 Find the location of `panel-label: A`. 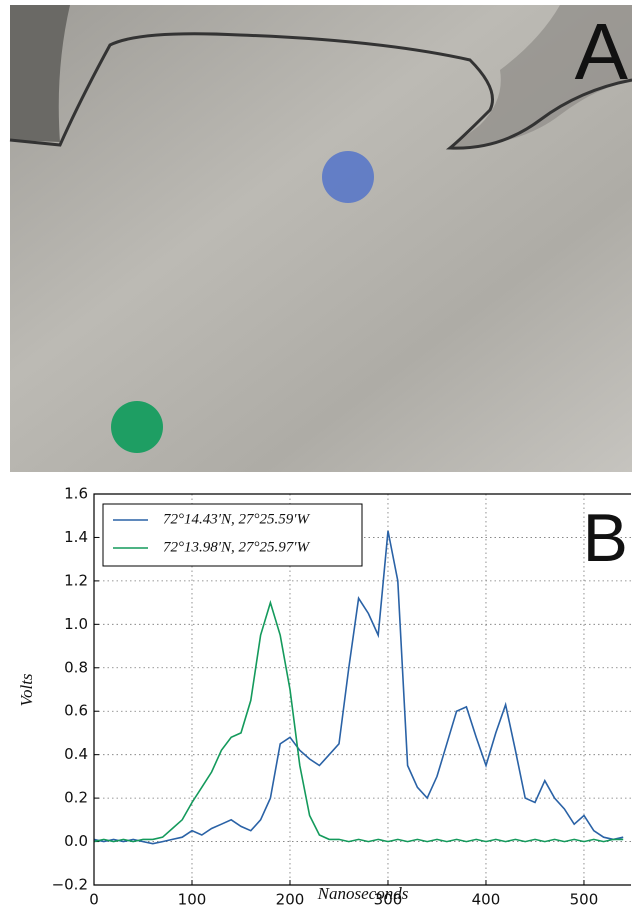

panel-label: A is located at coordinates (602, 51).